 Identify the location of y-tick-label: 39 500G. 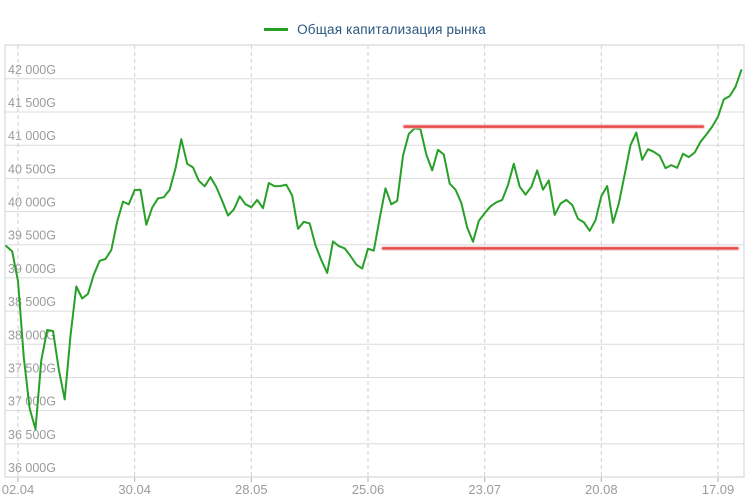
(32, 236).